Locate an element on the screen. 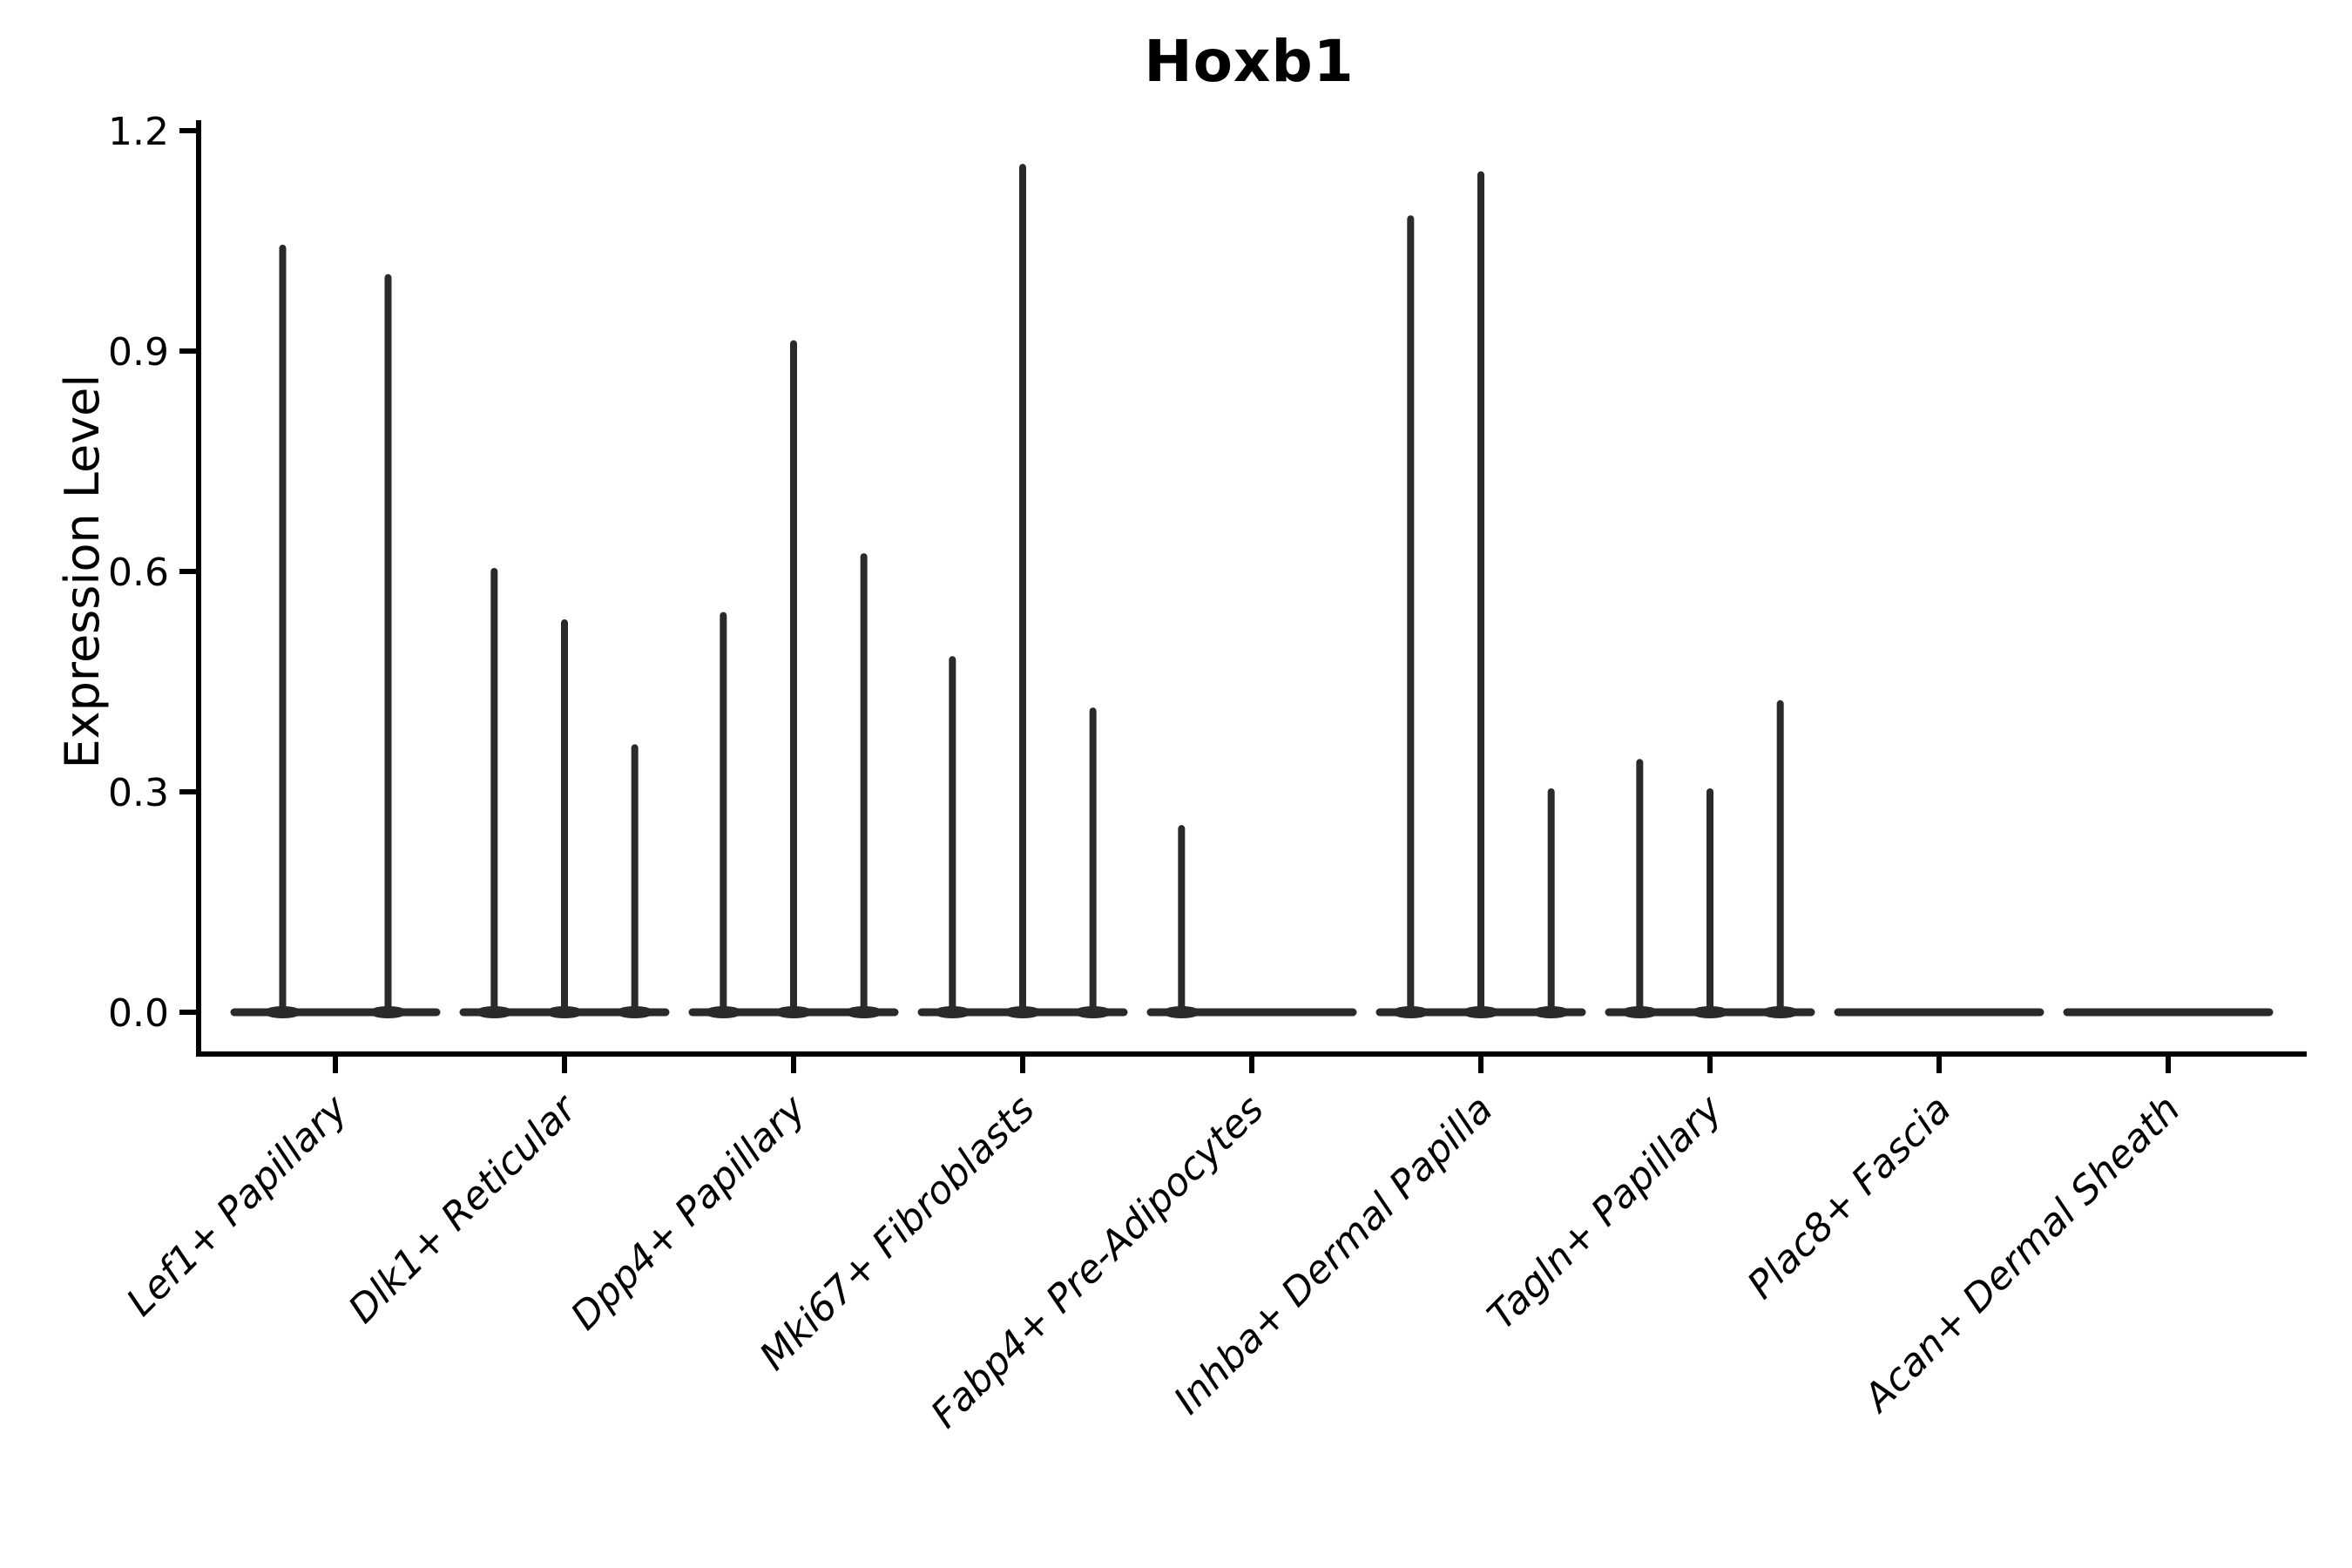 The image size is (2352, 1568). x-tick-label: Dlk1+ Reticular is located at coordinates (463, 1208).